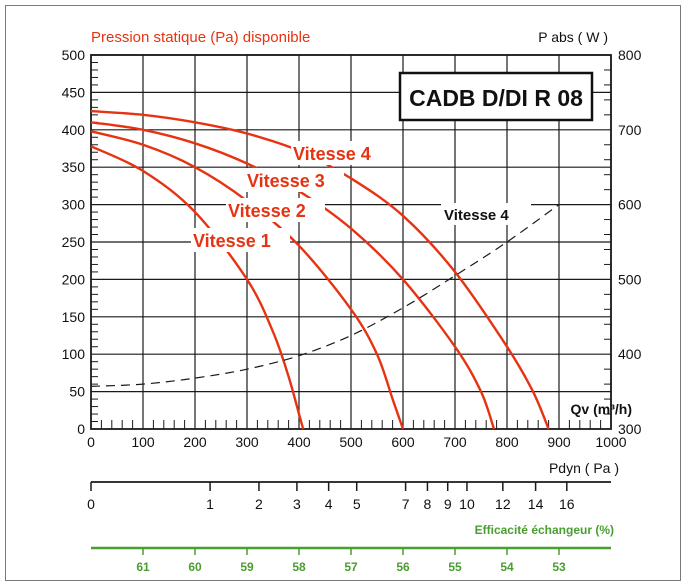 This screenshot has width=688, height=586. I want to click on y-tick-label: 150, so click(74, 317).